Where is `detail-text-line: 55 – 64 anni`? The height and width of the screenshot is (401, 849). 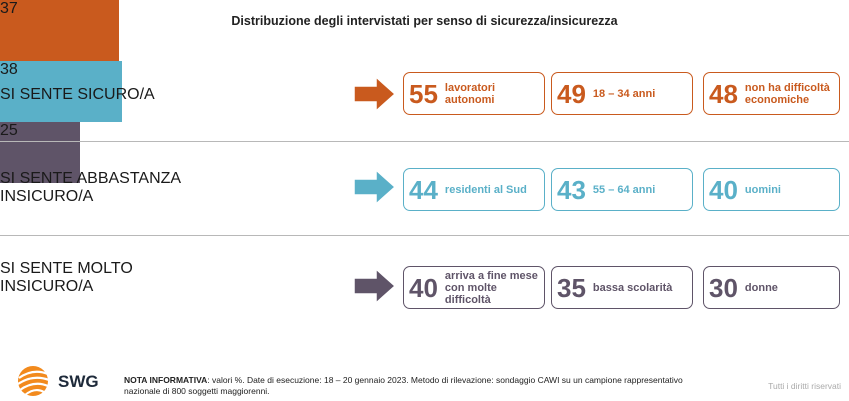
detail-text-line: 55 – 64 anni is located at coordinates (624, 189).